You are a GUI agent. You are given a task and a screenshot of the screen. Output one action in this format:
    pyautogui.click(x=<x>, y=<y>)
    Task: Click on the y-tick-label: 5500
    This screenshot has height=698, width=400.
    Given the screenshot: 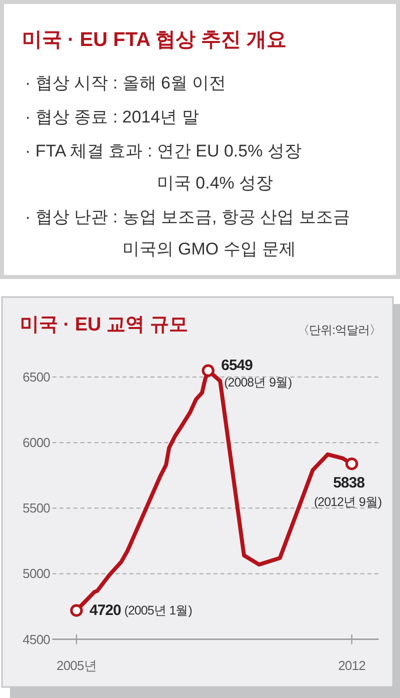 What is the action you would take?
    pyautogui.click(x=36, y=508)
    